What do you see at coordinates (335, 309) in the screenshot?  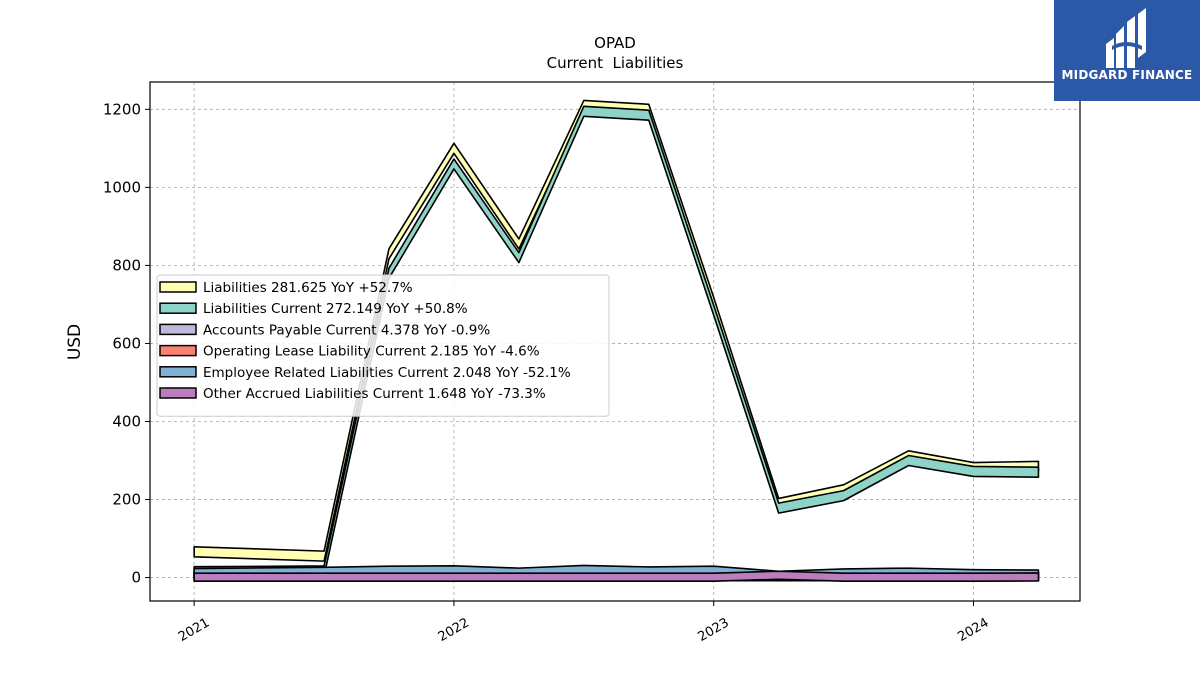 I see `legend-label: Liabilities Current 272.149 YoY +50.8%` at bounding box center [335, 309].